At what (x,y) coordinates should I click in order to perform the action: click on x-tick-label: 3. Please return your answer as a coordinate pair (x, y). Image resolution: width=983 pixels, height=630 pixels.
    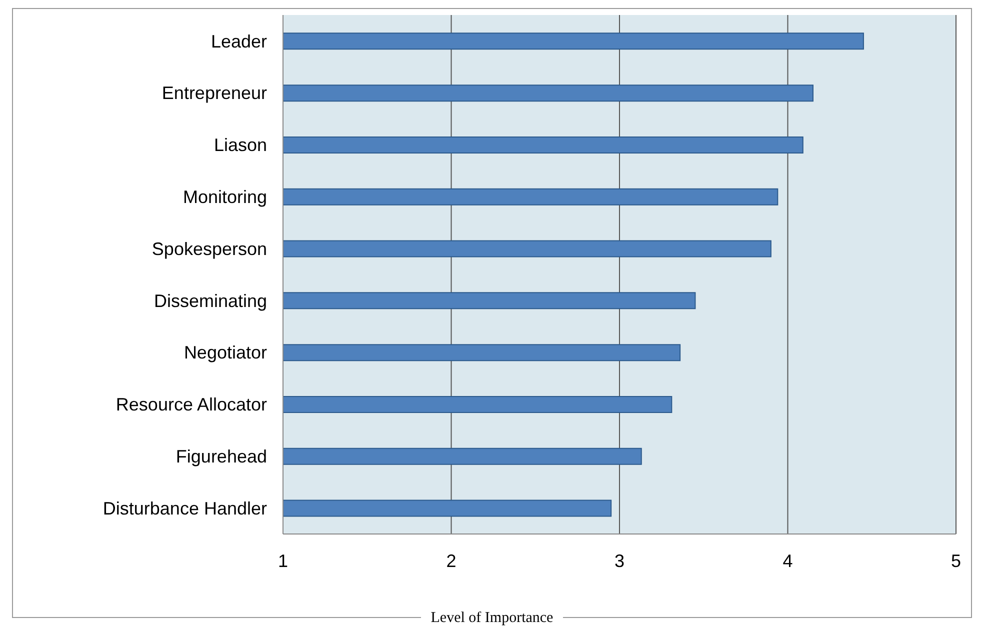
    Looking at the image, I should click on (619, 560).